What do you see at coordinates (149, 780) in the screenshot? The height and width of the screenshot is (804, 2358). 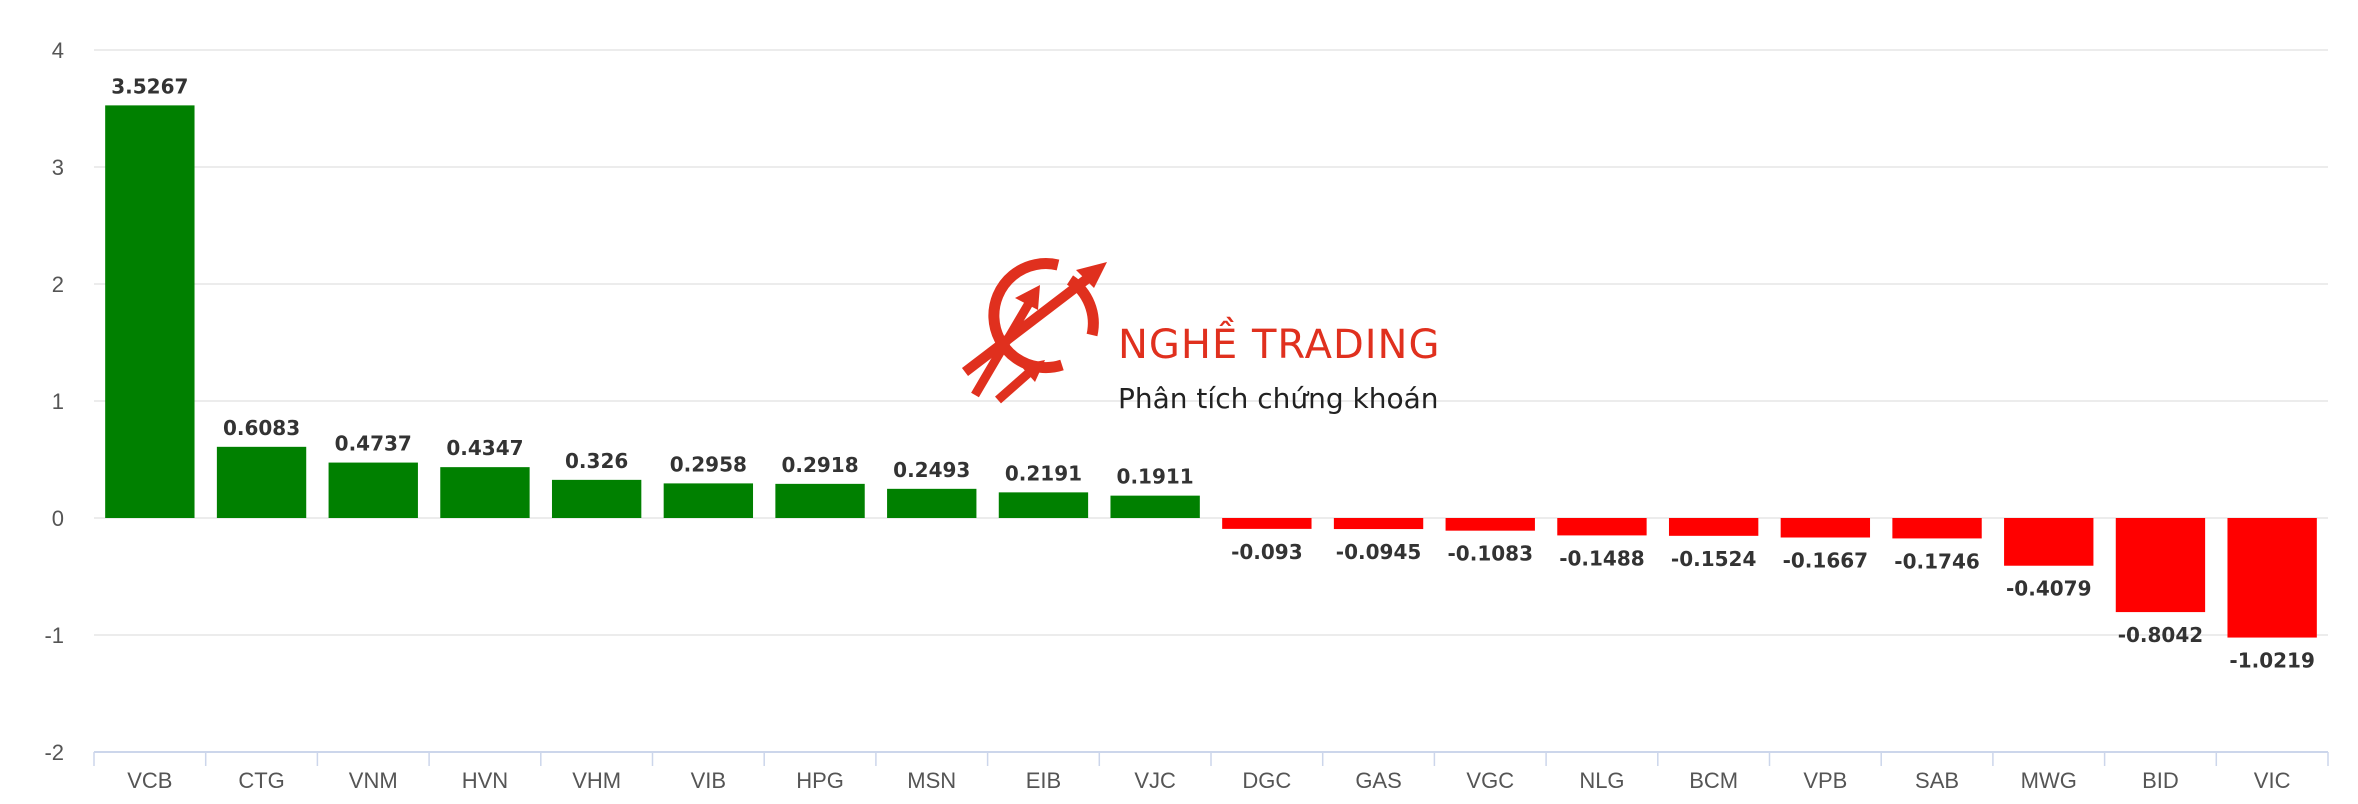 I see `x-tick-label: VCB` at bounding box center [149, 780].